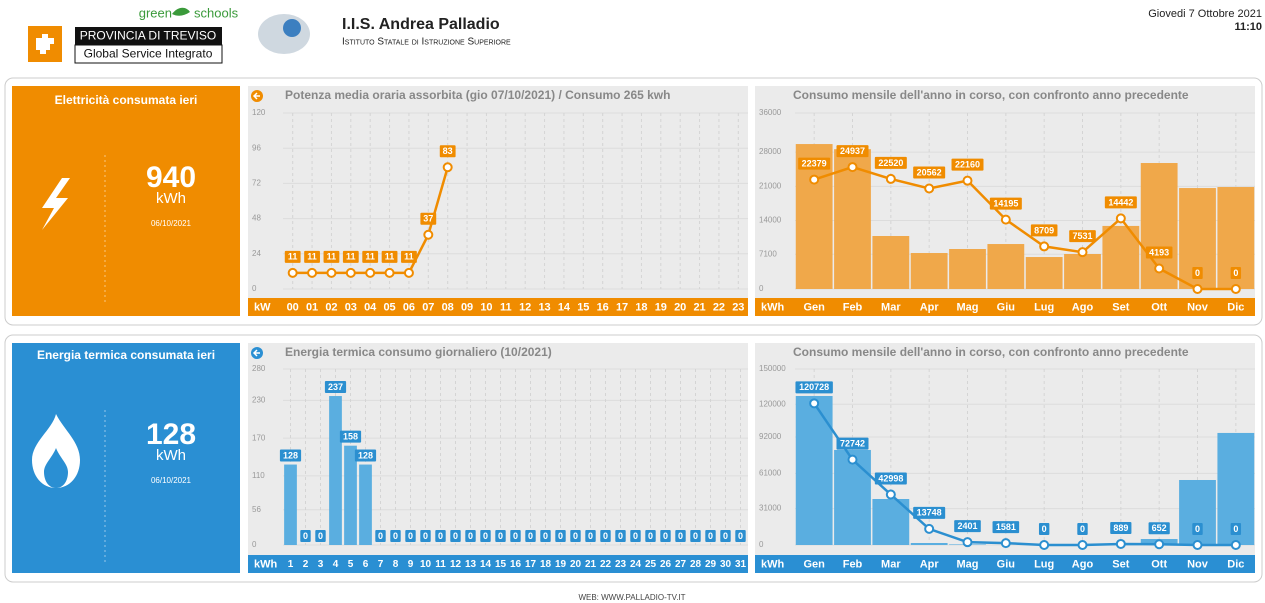  What do you see at coordinates (525, 307) in the screenshot?
I see `x-tick-label: 12` at bounding box center [525, 307].